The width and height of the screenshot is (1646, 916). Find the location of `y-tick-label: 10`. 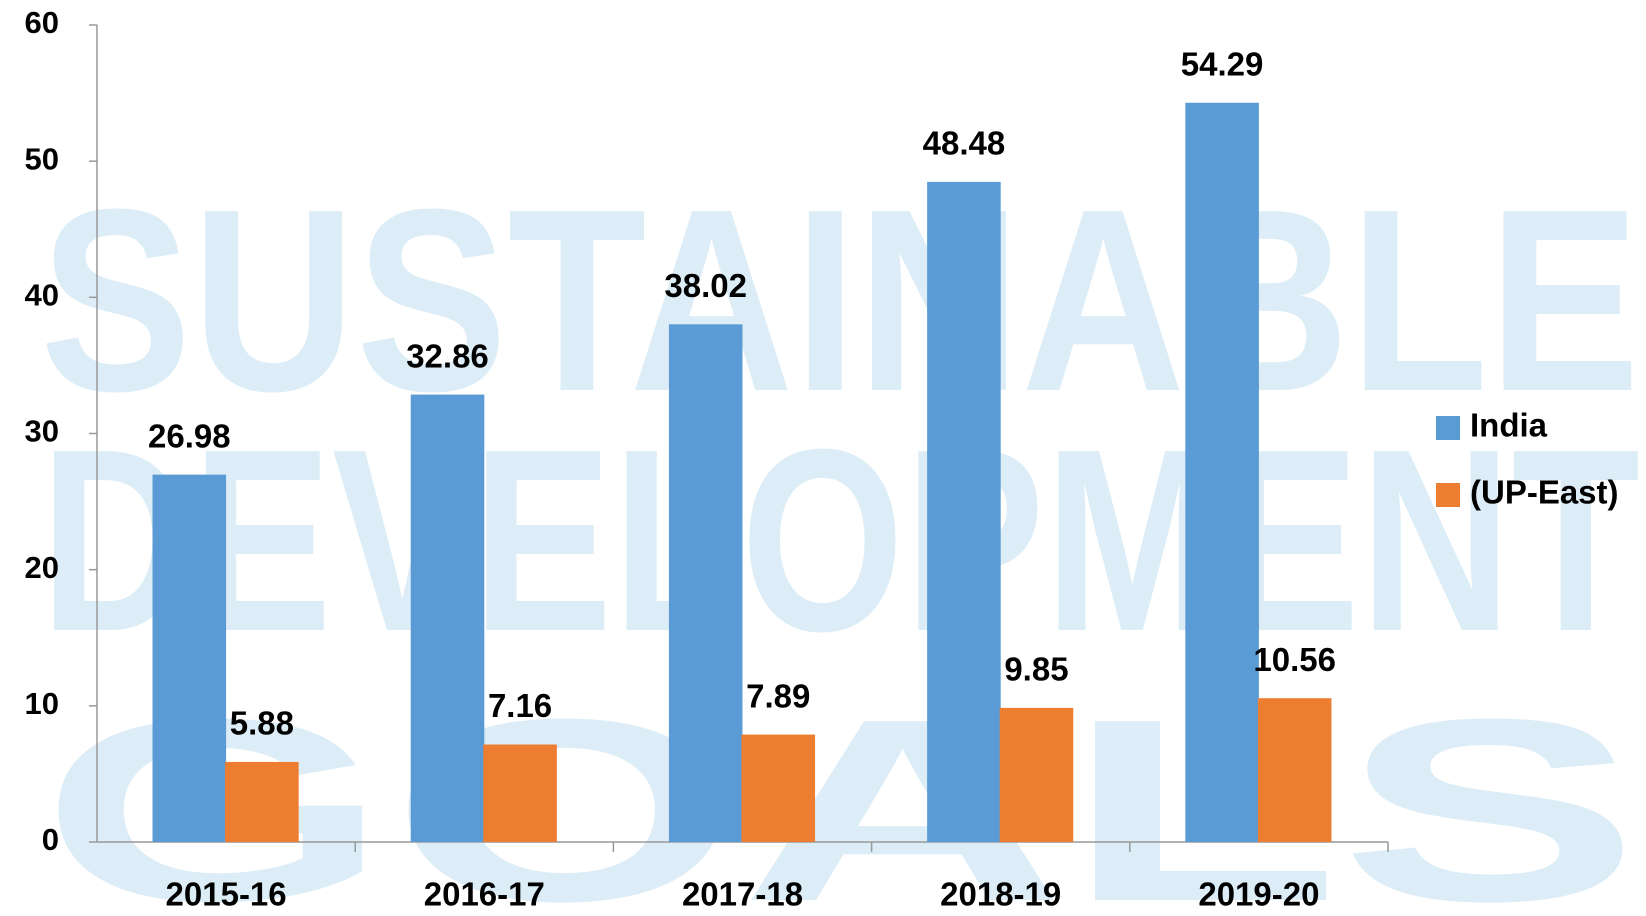

y-tick-label: 10 is located at coordinates (42, 703).